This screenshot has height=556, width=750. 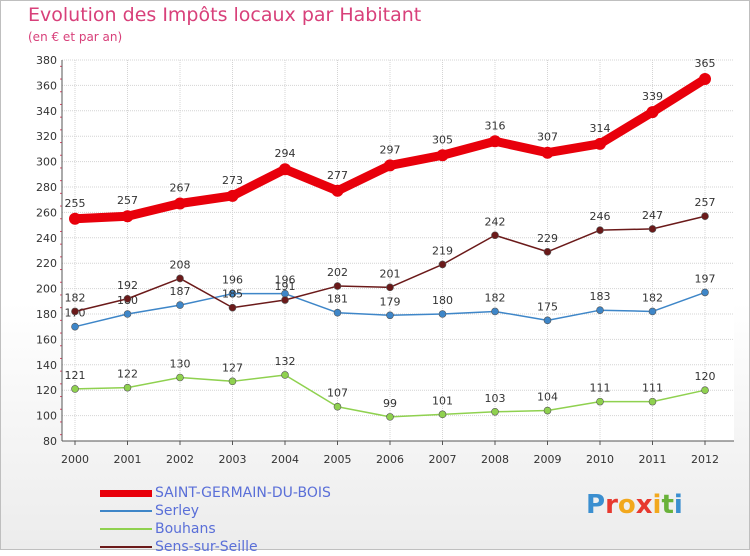 I want to click on data-label-saint-germain-du-bois: 339, so click(x=652, y=96).